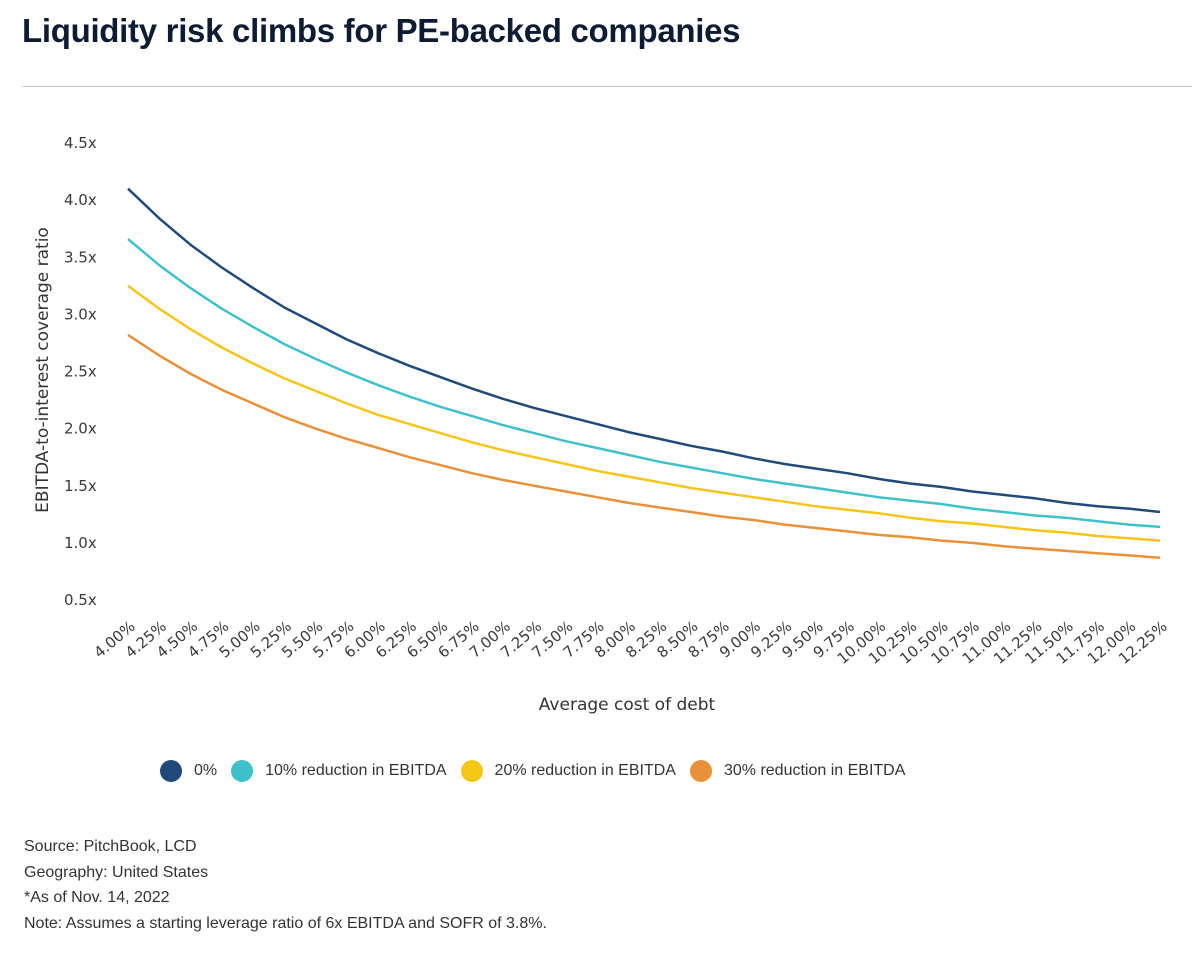  Describe the element at coordinates (80, 600) in the screenshot. I see `y-tick-label: 0.5x` at that location.